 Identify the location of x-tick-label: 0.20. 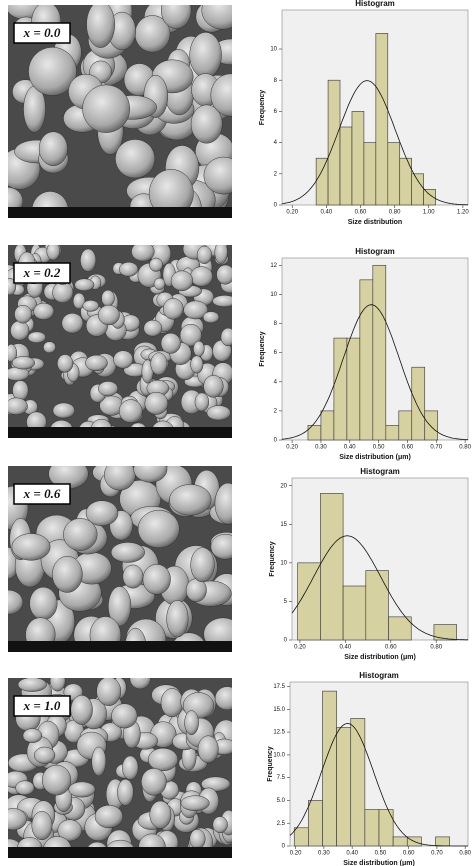
(300, 648).